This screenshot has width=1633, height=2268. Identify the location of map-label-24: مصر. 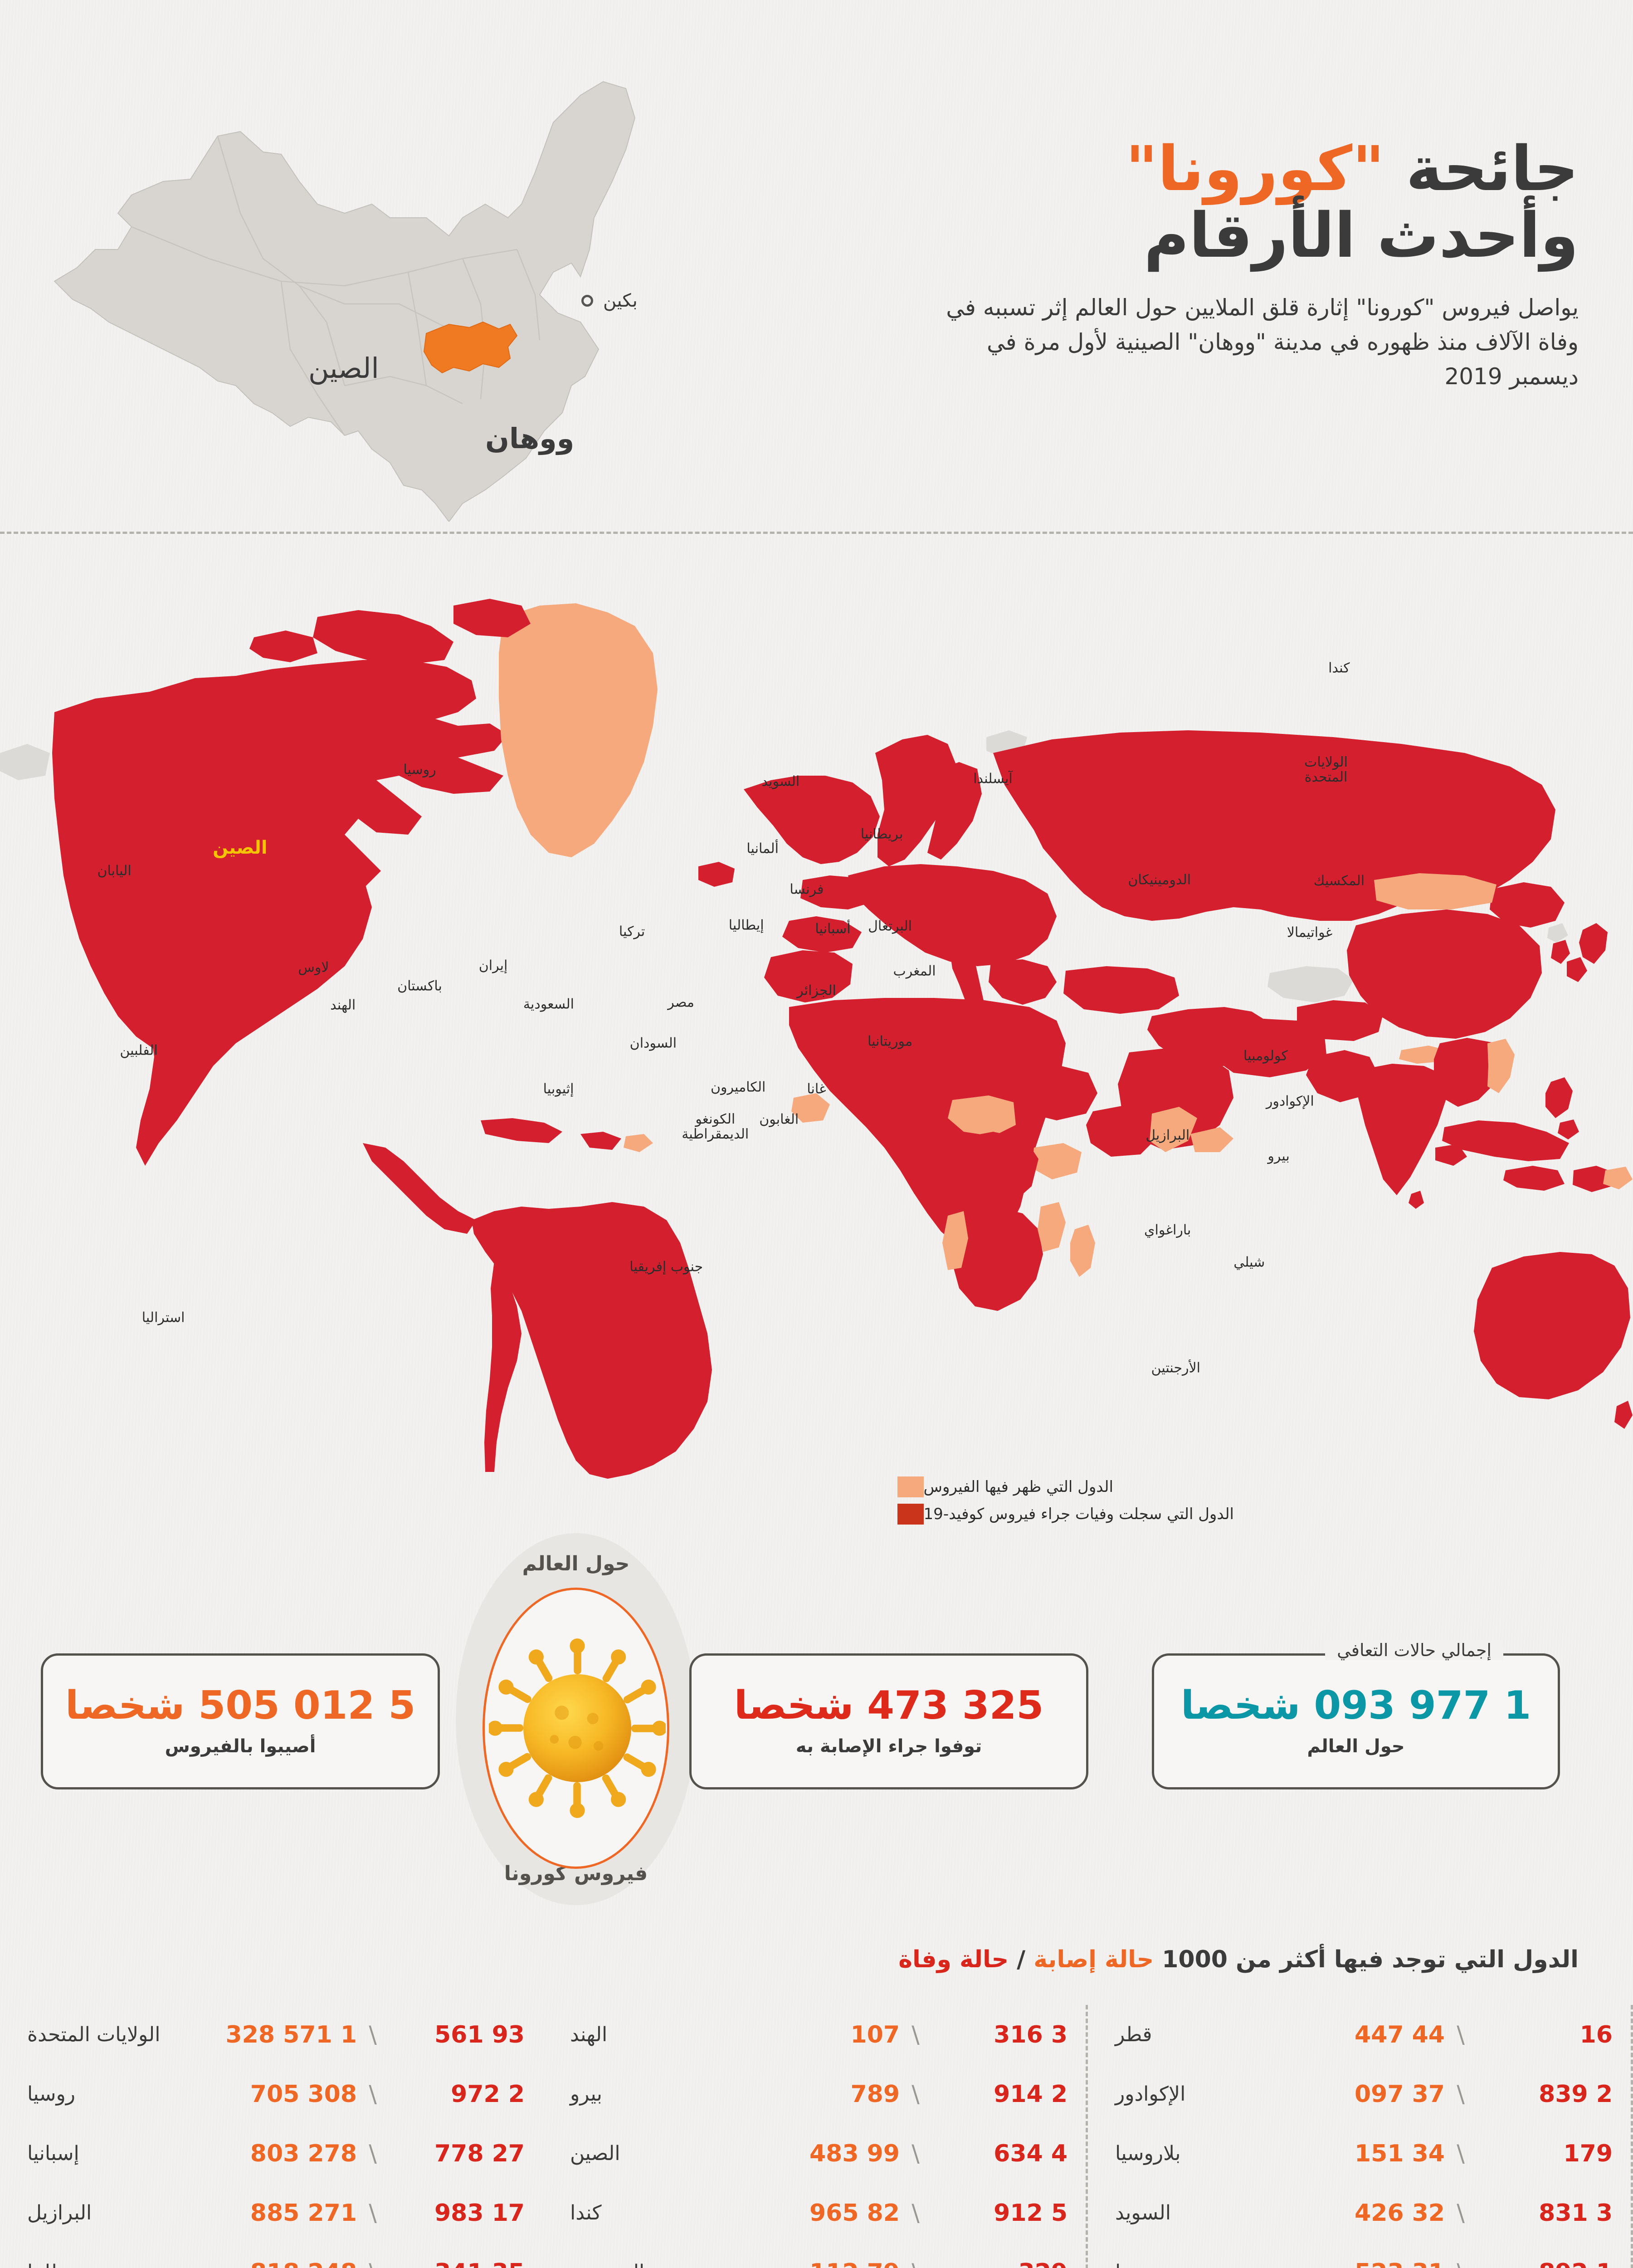
(681, 1003).